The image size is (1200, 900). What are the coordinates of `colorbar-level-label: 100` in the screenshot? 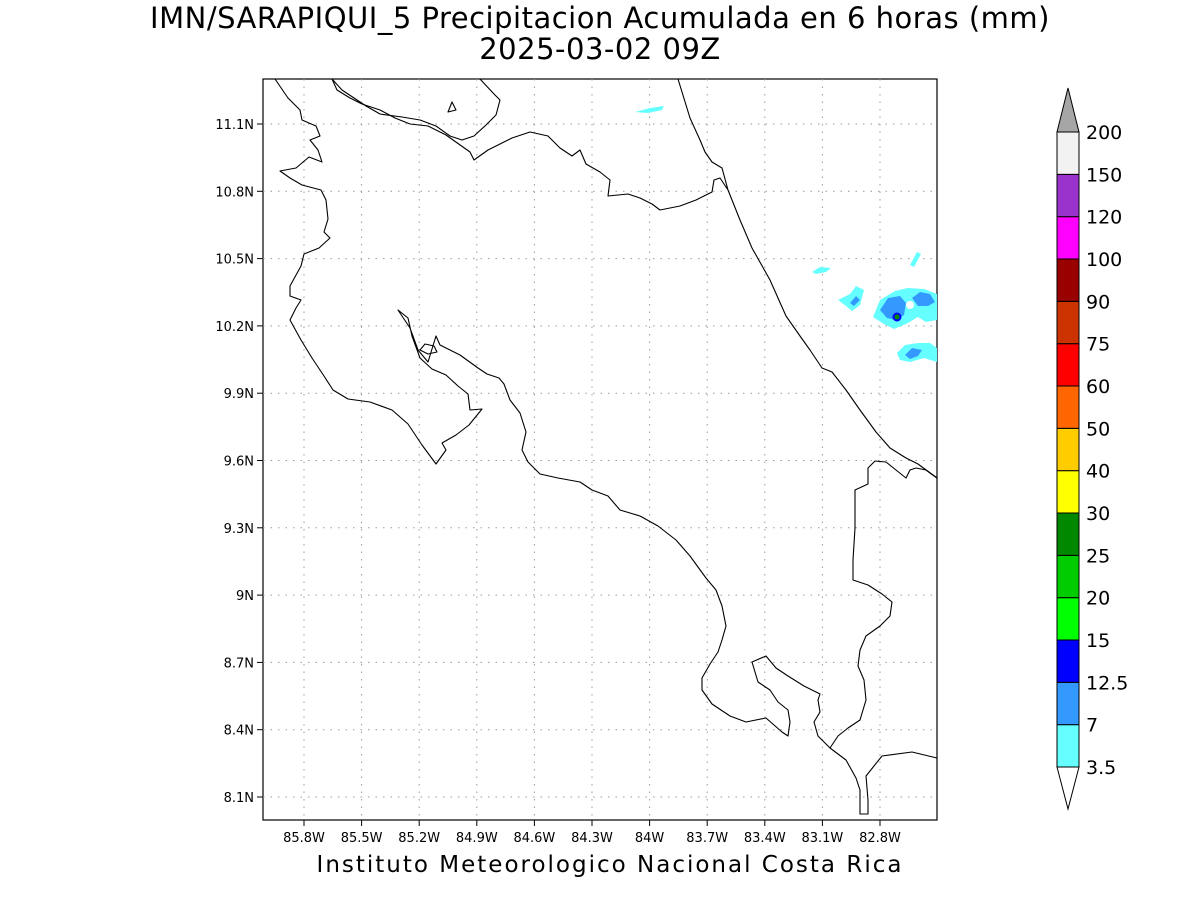 It's located at (1104, 260).